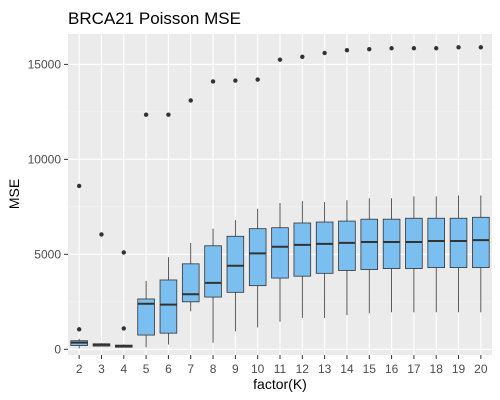 The image size is (500, 400). Describe the element at coordinates (347, 369) in the screenshot. I see `x-tick-label: 14` at that location.